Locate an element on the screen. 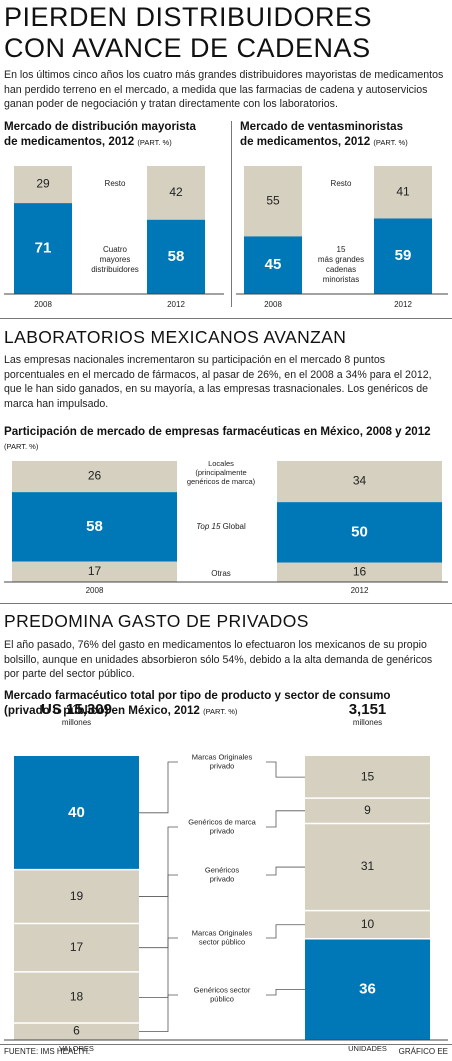 This screenshot has width=452, height=1061. c4-conn-right-gen-priv is located at coordinates (285, 871).